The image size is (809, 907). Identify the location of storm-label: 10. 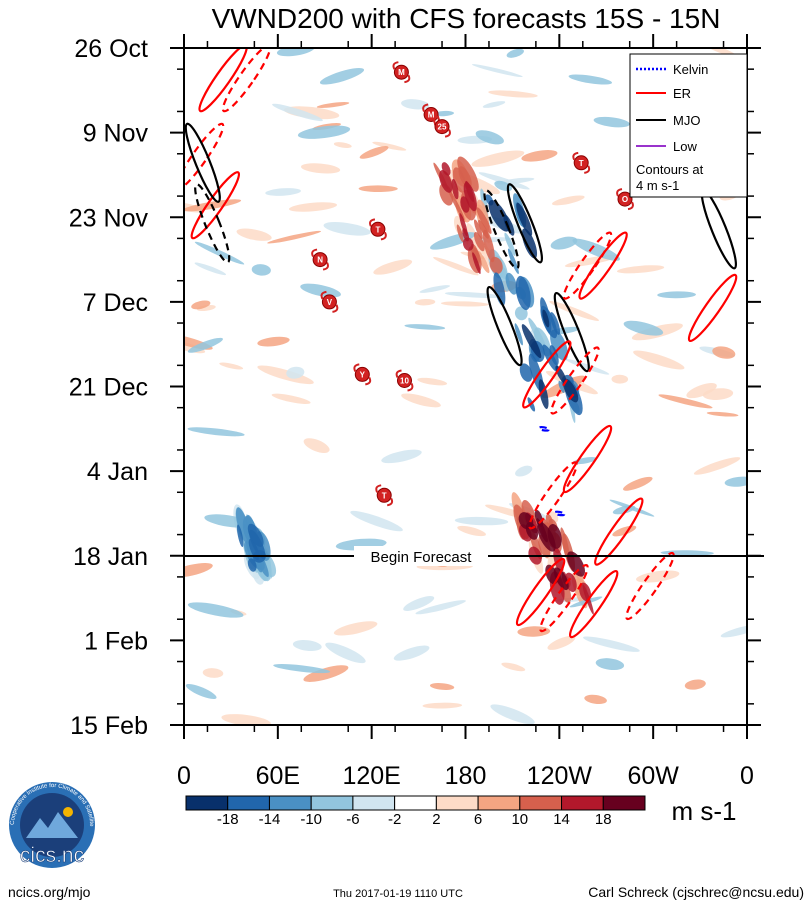
(404, 381).